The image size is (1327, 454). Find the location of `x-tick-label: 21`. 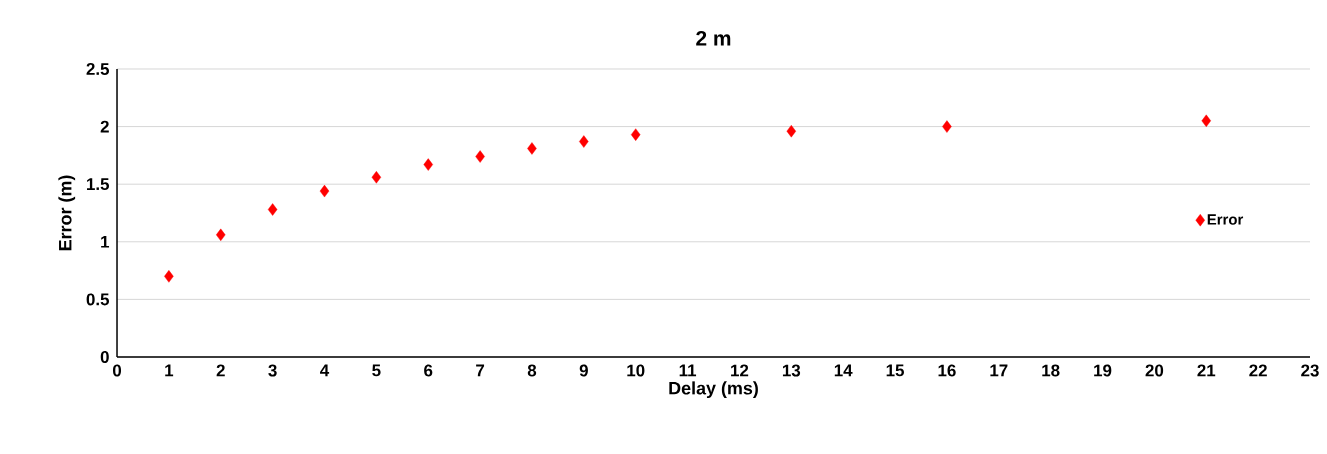

x-tick-label: 21 is located at coordinates (1206, 370).